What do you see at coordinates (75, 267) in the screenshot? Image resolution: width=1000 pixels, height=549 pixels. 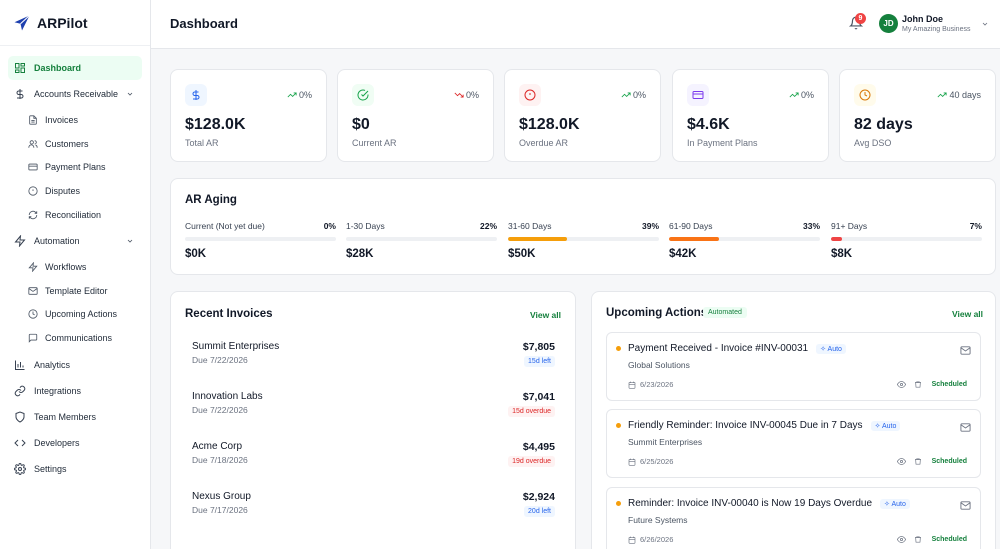 I see `sidebar-item-workflows: Workflows` at bounding box center [75, 267].